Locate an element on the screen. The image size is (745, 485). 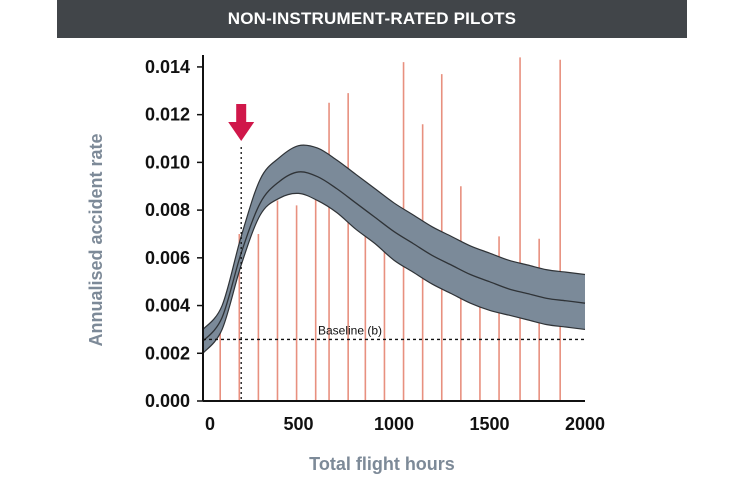
x-tick-label-3: 1500 is located at coordinates (489, 424).